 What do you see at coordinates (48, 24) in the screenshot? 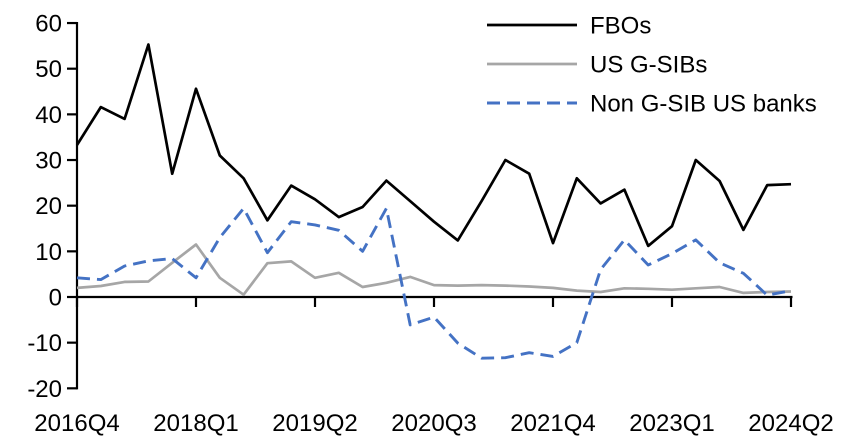
I see `y-tick-label: 60` at bounding box center [48, 24].